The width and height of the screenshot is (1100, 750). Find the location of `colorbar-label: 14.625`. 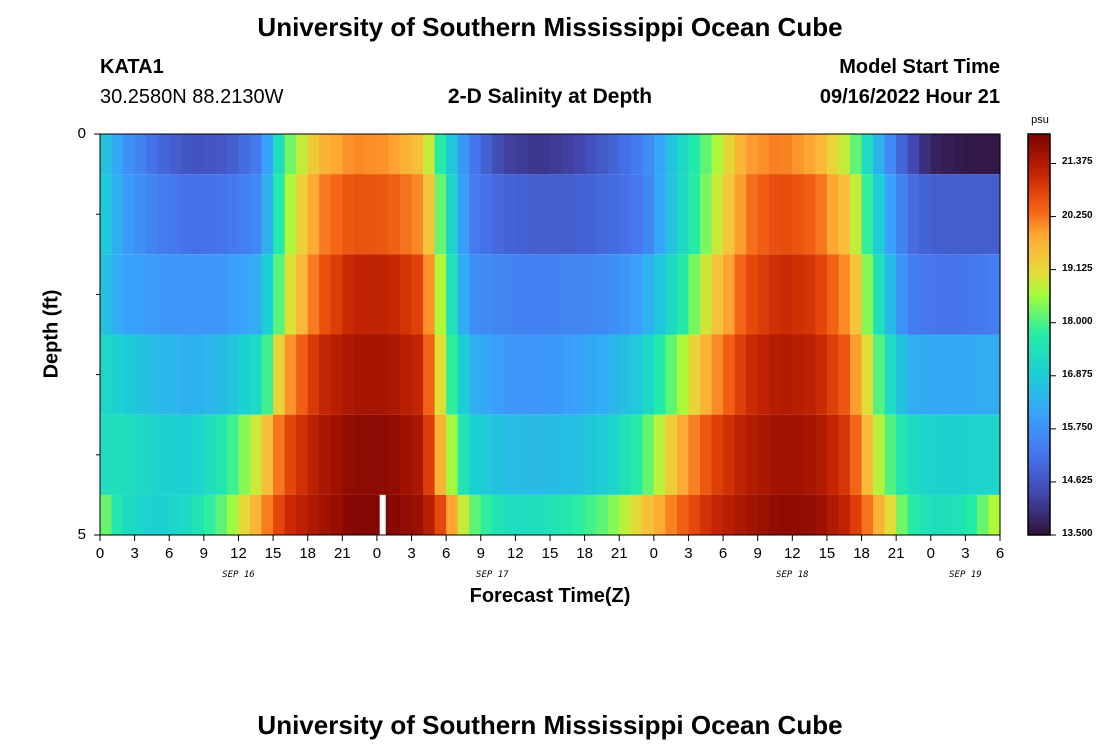

colorbar-label: 14.625 is located at coordinates (1077, 480).